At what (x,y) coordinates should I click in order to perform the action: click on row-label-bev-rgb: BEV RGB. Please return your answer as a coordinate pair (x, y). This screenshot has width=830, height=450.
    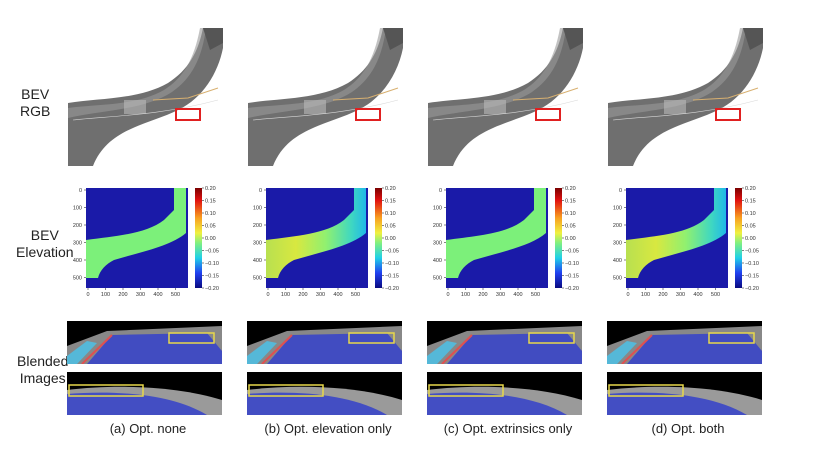
    Looking at the image, I should click on (35, 103).